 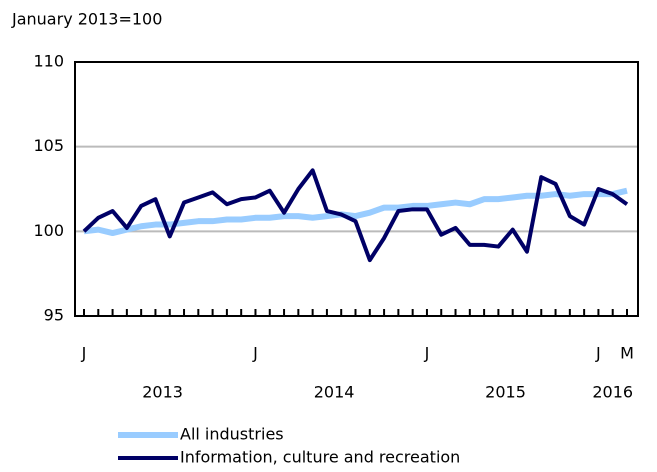 I want to click on y-tick-label: 100, so click(x=48, y=230).